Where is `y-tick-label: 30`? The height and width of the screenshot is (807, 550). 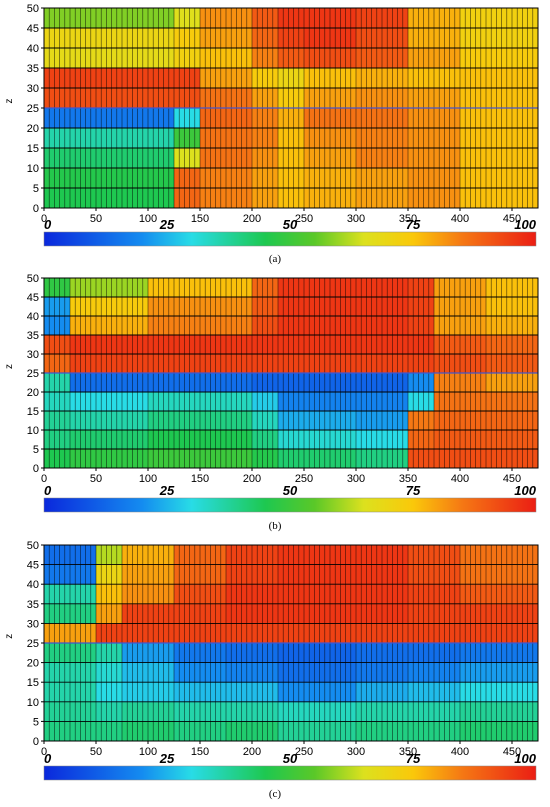
y-tick-label: 30 is located at coordinates (33, 355).